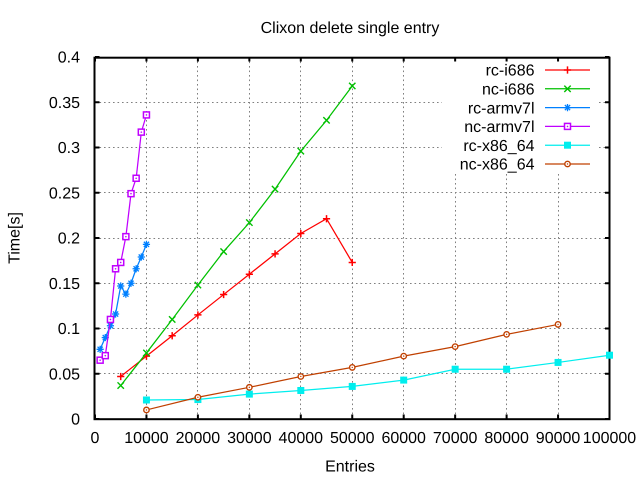 This screenshot has height=485, width=640. I want to click on svg-text: 0.25, so click(64, 193).